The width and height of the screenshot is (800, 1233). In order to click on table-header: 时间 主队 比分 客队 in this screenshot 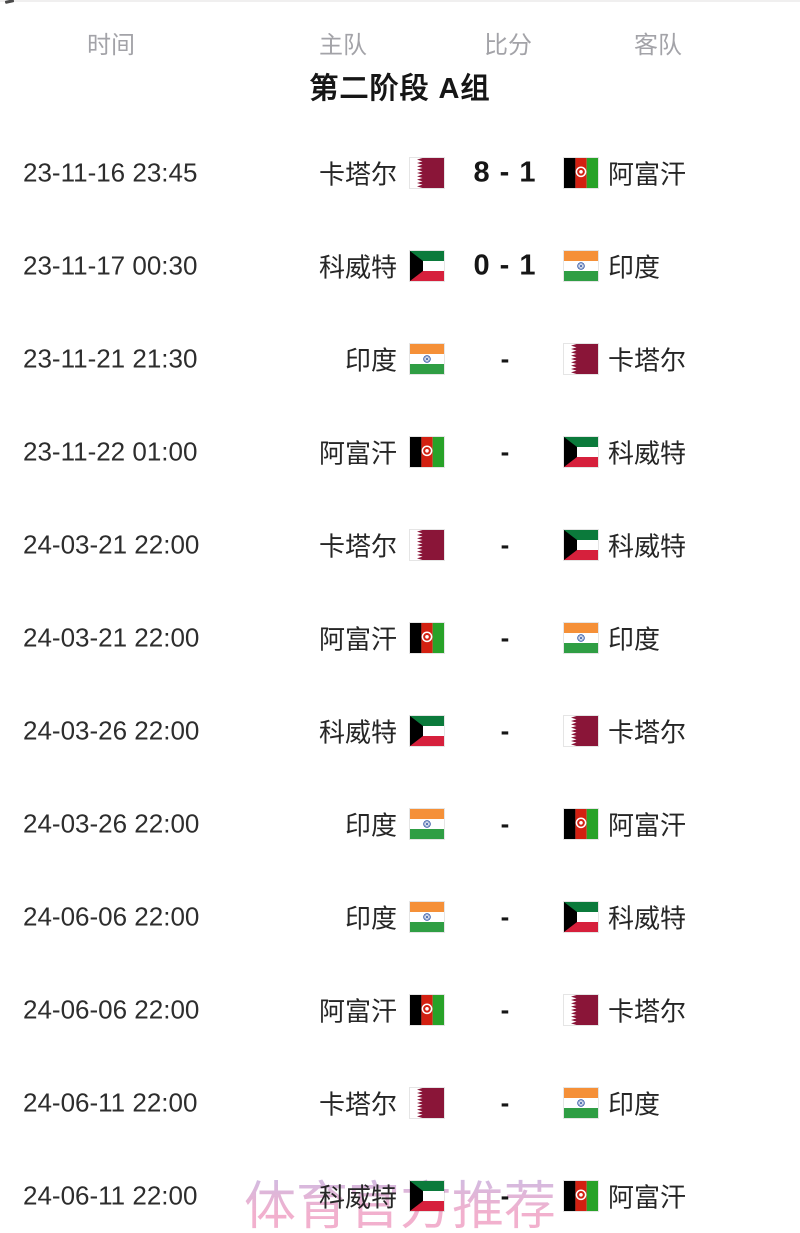, I will do `click(400, 32)`.